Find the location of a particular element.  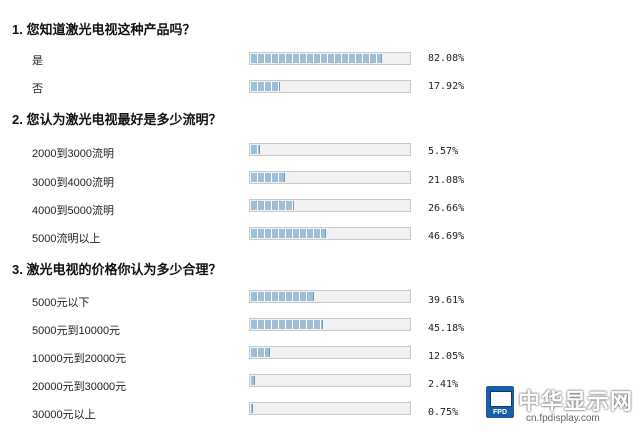

option-label: 4000到5000流明 is located at coordinates (73, 211).